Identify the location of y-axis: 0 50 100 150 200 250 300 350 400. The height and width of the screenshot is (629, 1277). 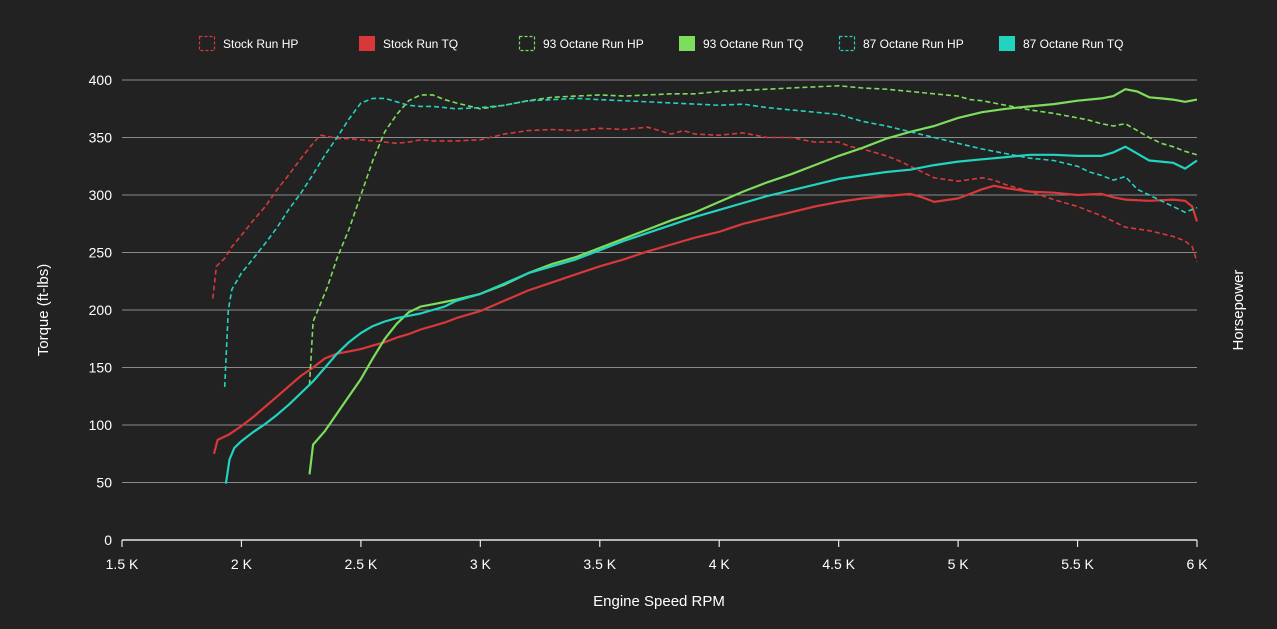
(101, 310).